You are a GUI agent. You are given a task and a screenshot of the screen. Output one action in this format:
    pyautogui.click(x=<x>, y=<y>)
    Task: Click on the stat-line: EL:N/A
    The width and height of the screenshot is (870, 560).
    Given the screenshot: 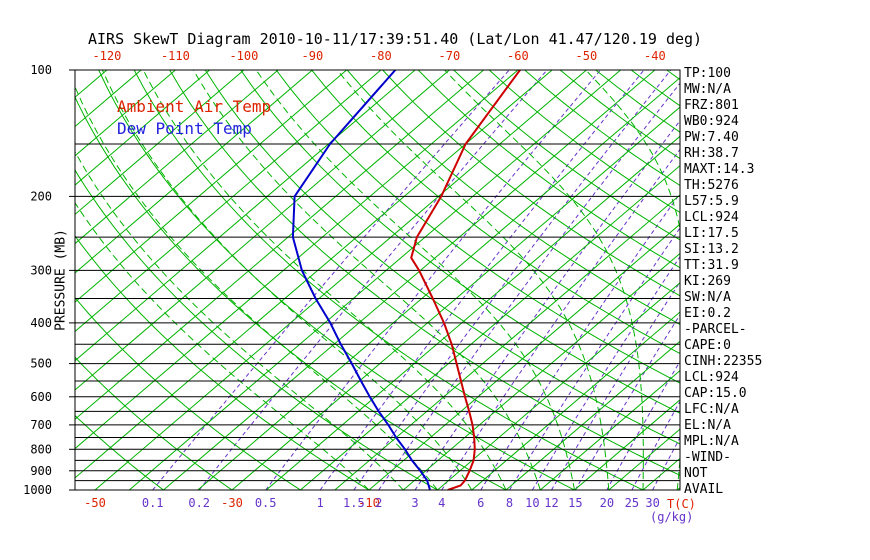 What is the action you would take?
    pyautogui.click(x=707, y=425)
    